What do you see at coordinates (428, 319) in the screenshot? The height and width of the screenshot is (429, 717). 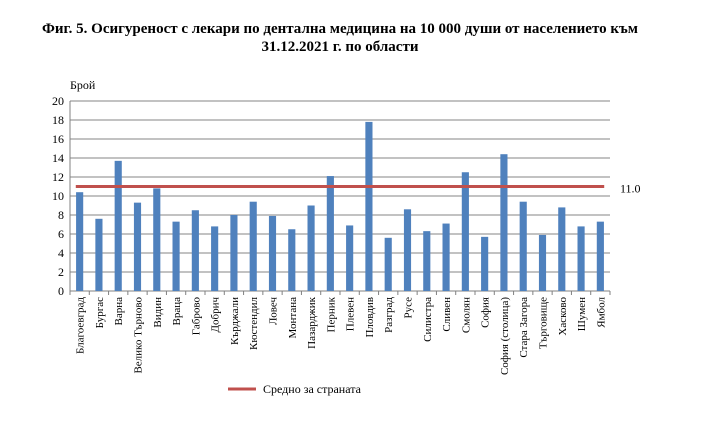 I see `x-tick-label: Силистра` at bounding box center [428, 319].